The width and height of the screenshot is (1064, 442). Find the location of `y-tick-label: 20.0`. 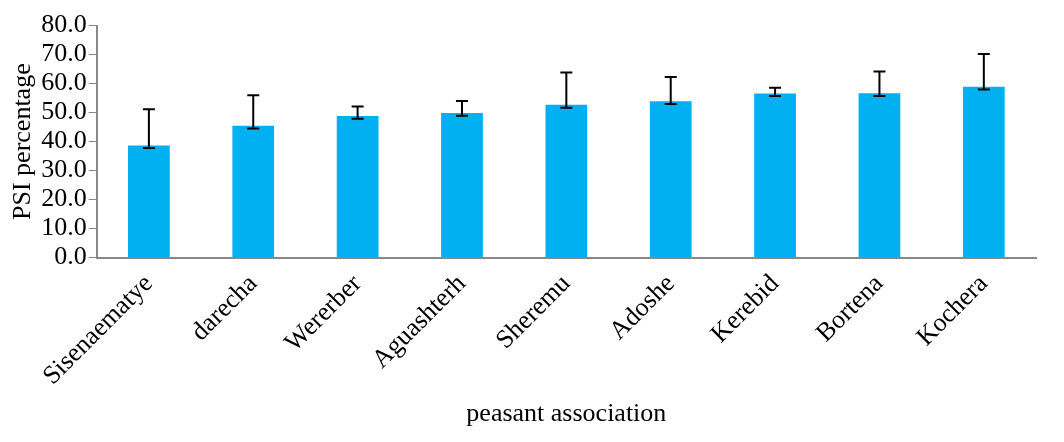

y-tick-label: 20.0 is located at coordinates (64, 198).